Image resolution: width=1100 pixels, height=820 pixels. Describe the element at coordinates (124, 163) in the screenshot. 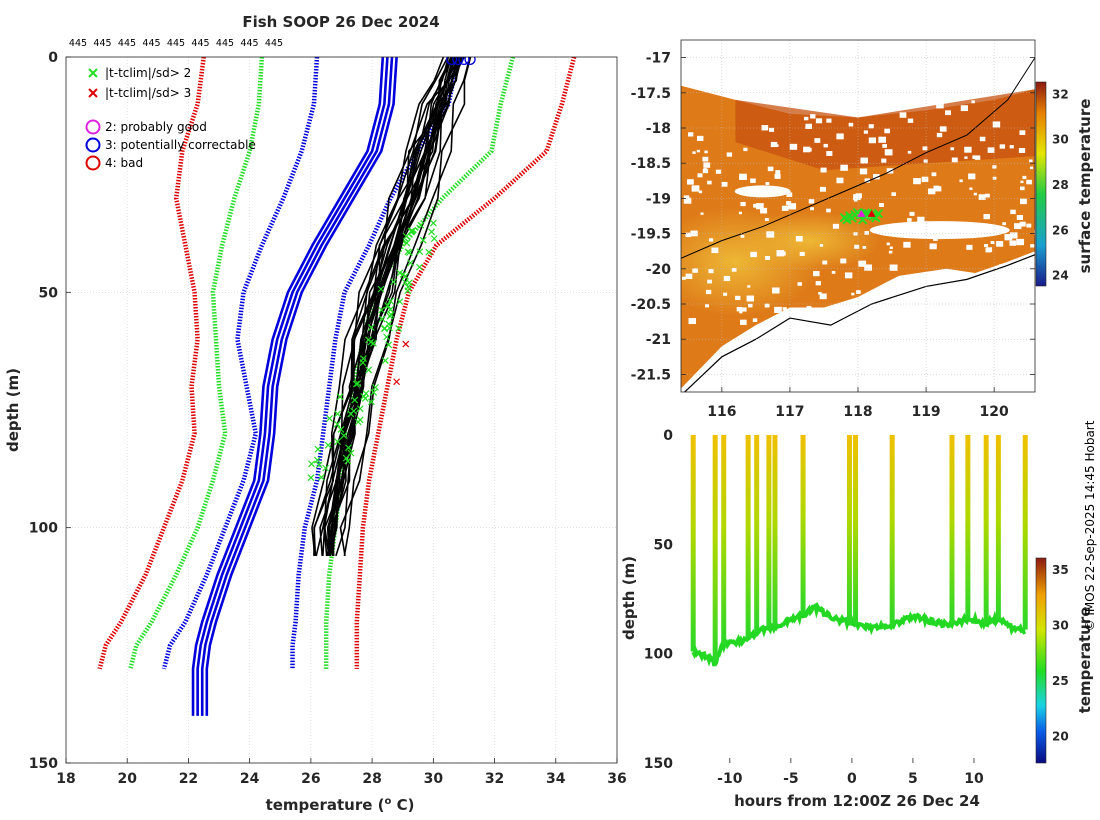

I see `legend-label: 4: bad` at that location.